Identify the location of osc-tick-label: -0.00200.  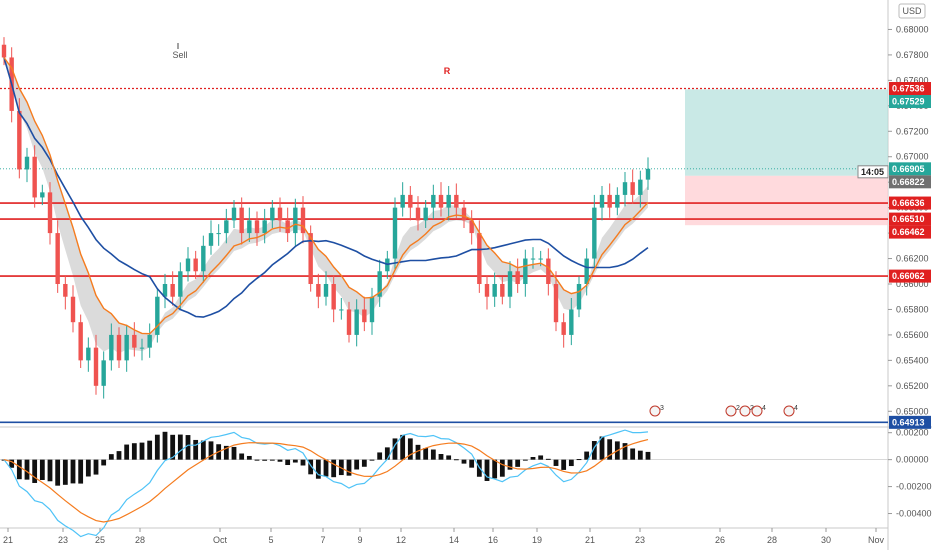
(914, 487).